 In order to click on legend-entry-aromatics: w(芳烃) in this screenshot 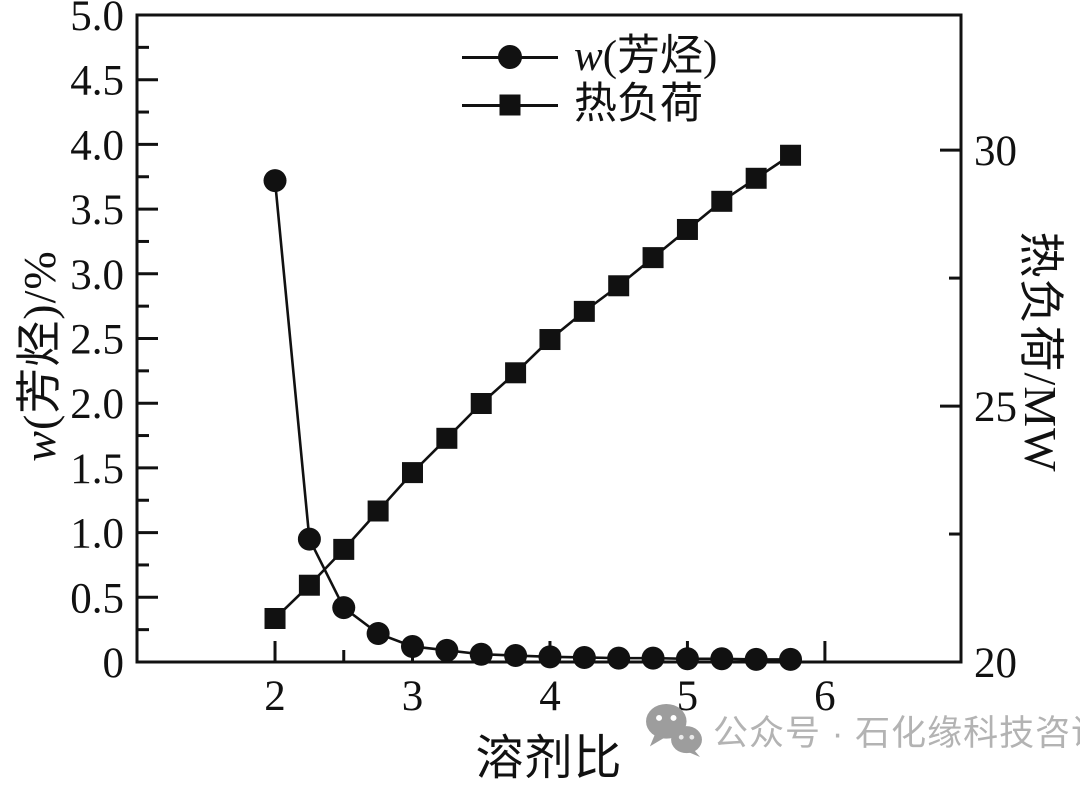, I will do `click(589, 57)`.